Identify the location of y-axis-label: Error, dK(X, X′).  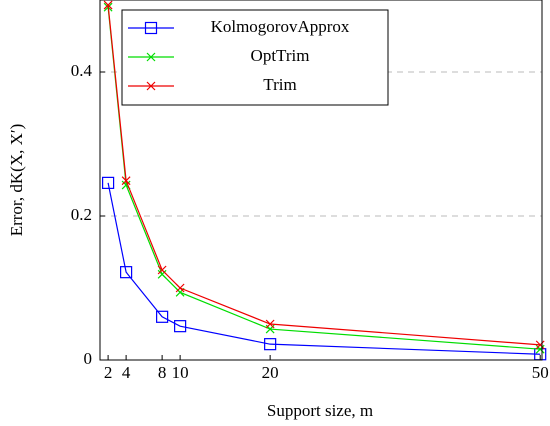
(16, 180).